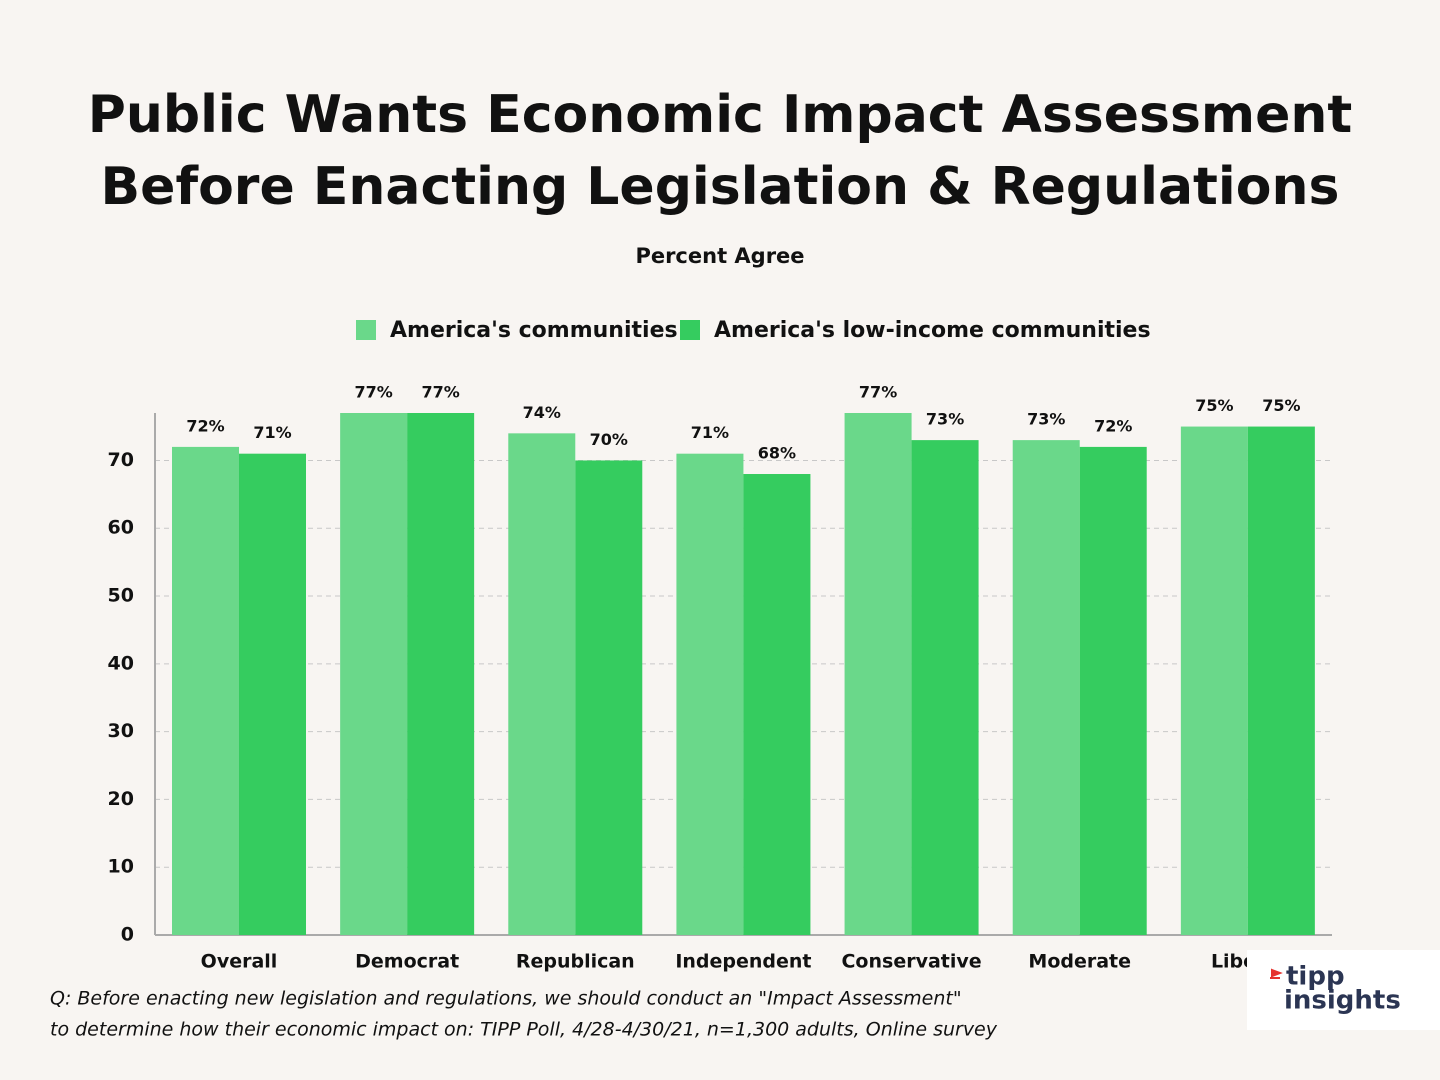 The height and width of the screenshot is (1080, 1440). I want to click on value-label: 74%, so click(542, 412).